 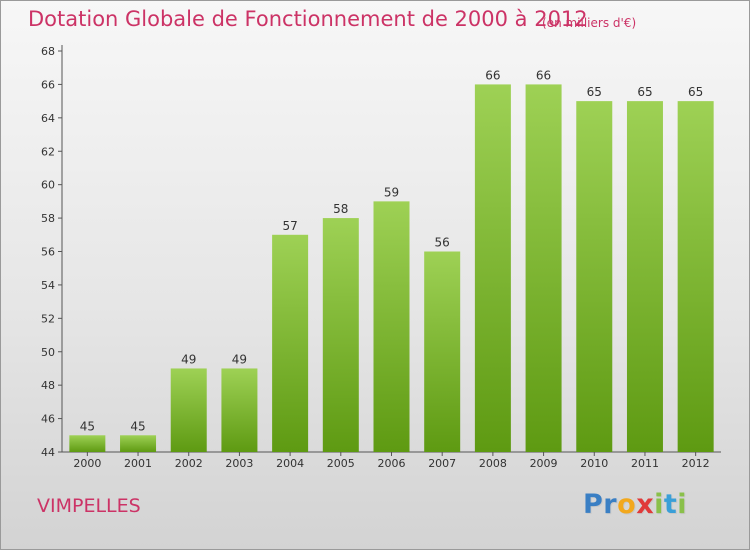 I want to click on y-tick-label: 66, so click(x=48, y=84).